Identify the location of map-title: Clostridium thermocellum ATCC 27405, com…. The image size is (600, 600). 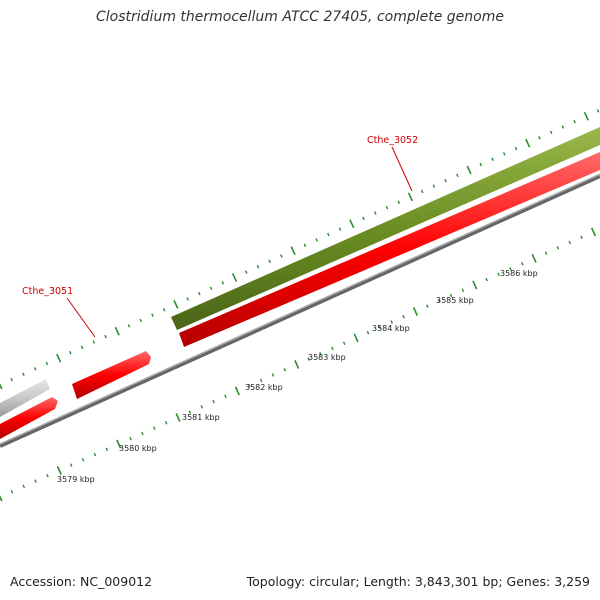
(300, 17).